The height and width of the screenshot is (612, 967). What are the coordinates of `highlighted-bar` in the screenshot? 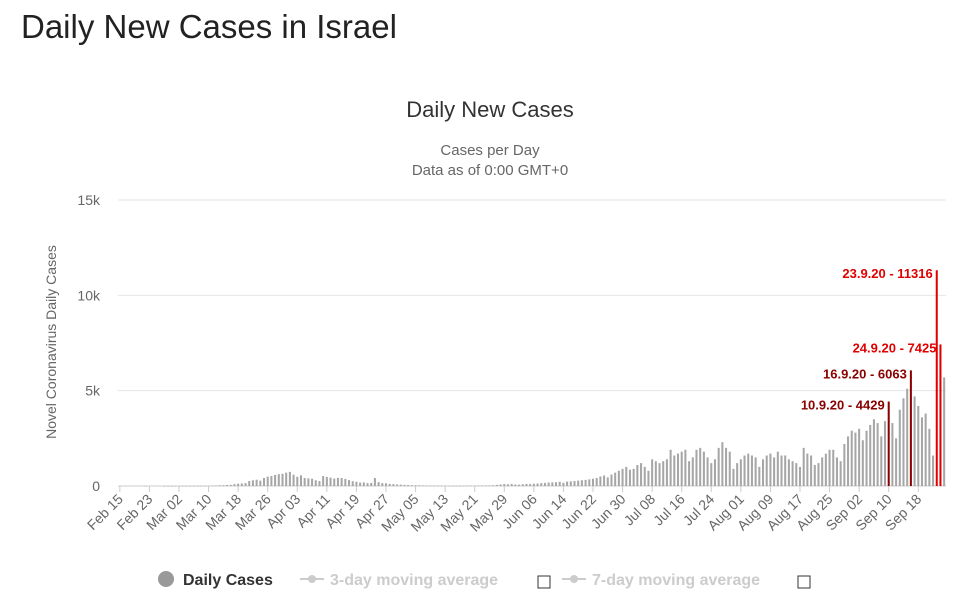 It's located at (940, 415).